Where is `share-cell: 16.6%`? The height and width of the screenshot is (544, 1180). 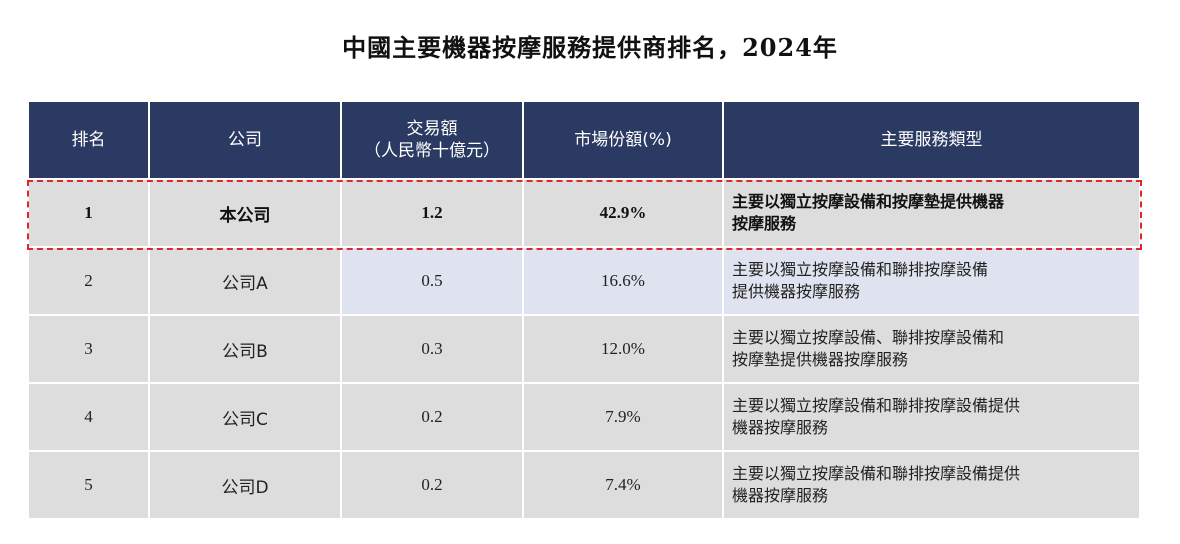
share-cell: 16.6% is located at coordinates (623, 281).